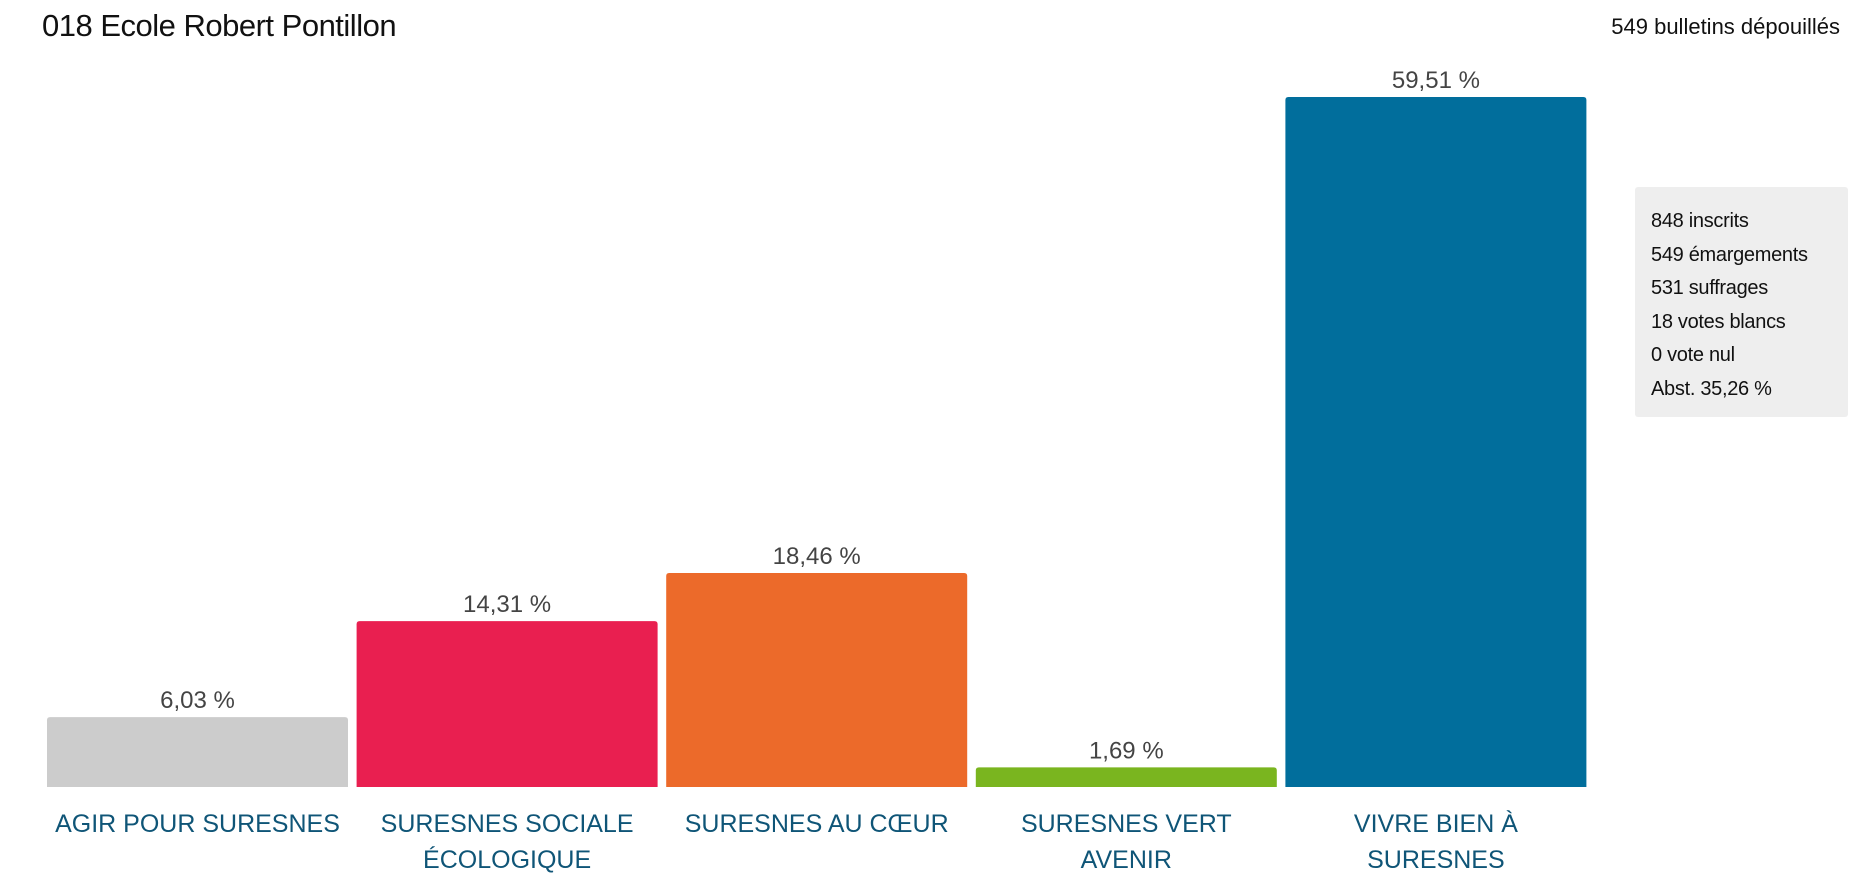  Describe the element at coordinates (1126, 824) in the screenshot. I see `category-label: SURESNES VERT` at that location.